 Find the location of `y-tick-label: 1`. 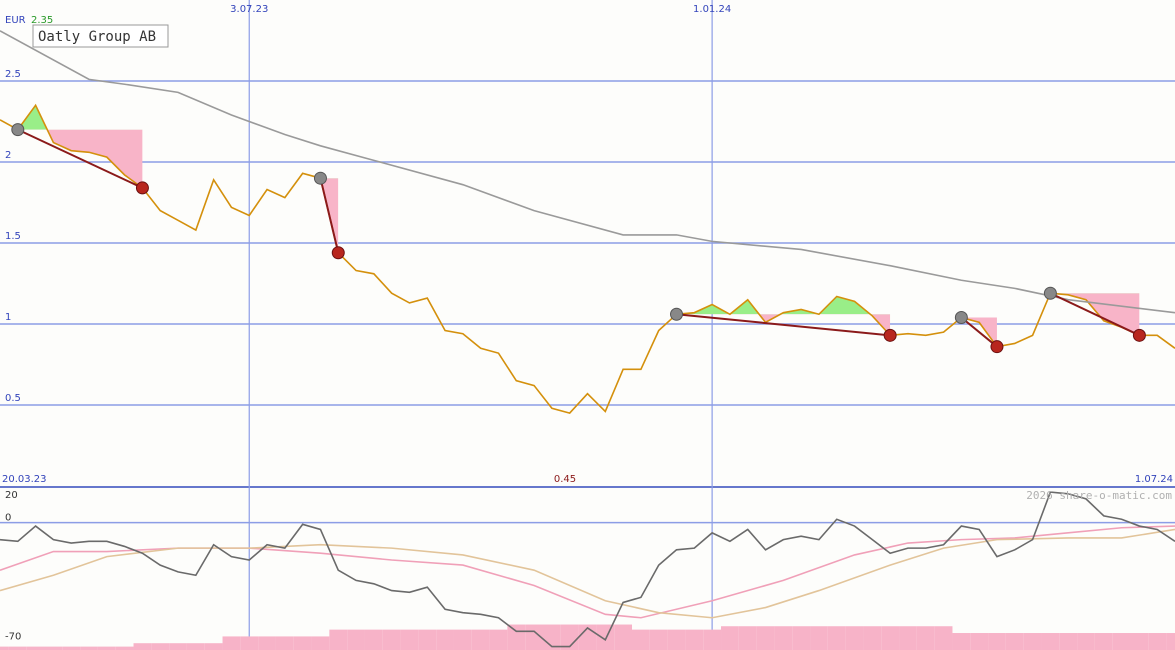

y-tick-label: 1 is located at coordinates (8, 317).